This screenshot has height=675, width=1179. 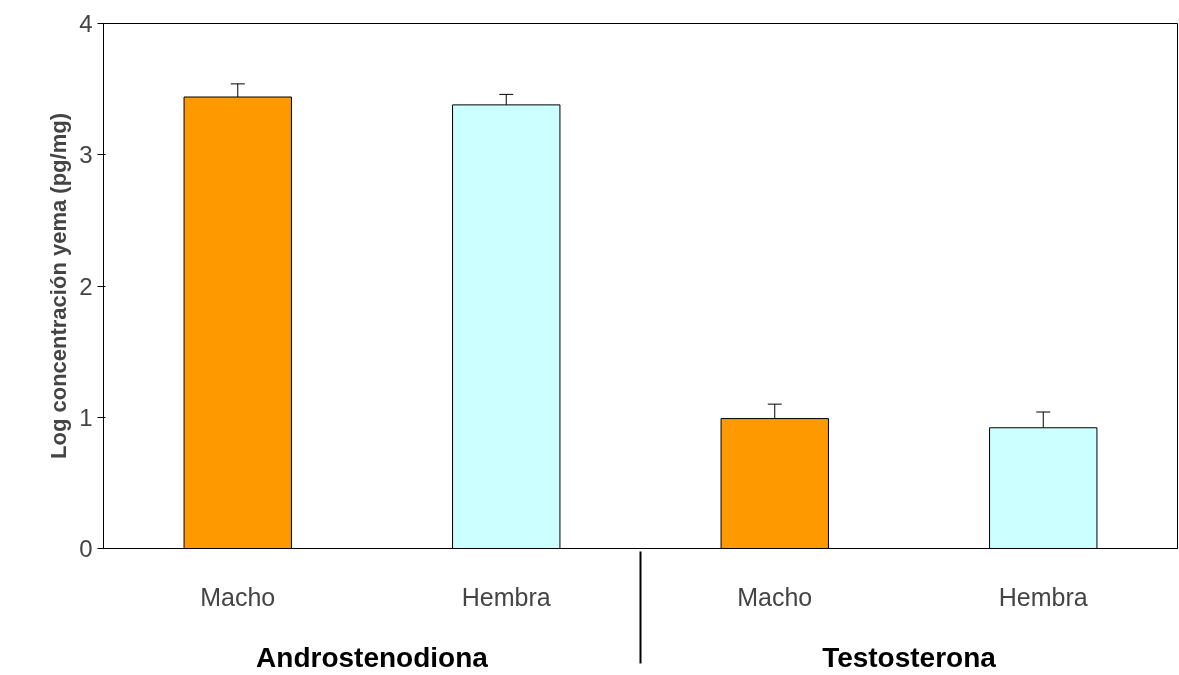 I want to click on y-tick-label: 0, so click(x=86, y=548).